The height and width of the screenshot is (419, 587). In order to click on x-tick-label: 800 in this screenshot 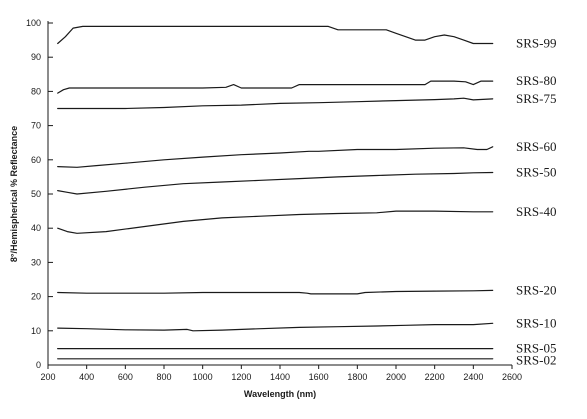, I will do `click(163, 377)`.